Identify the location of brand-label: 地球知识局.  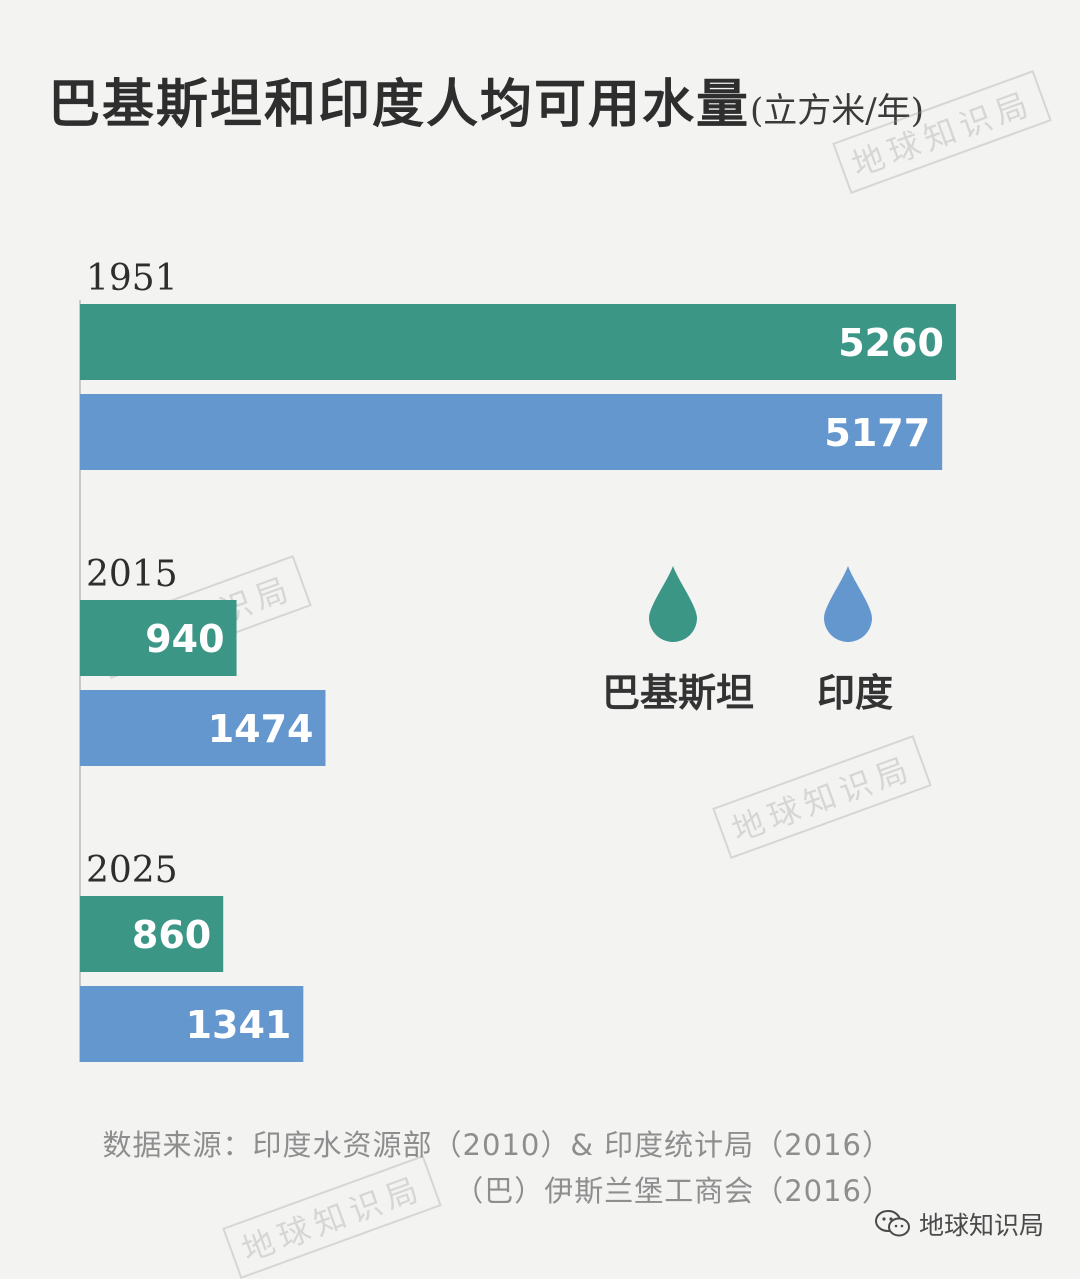
(981, 1225).